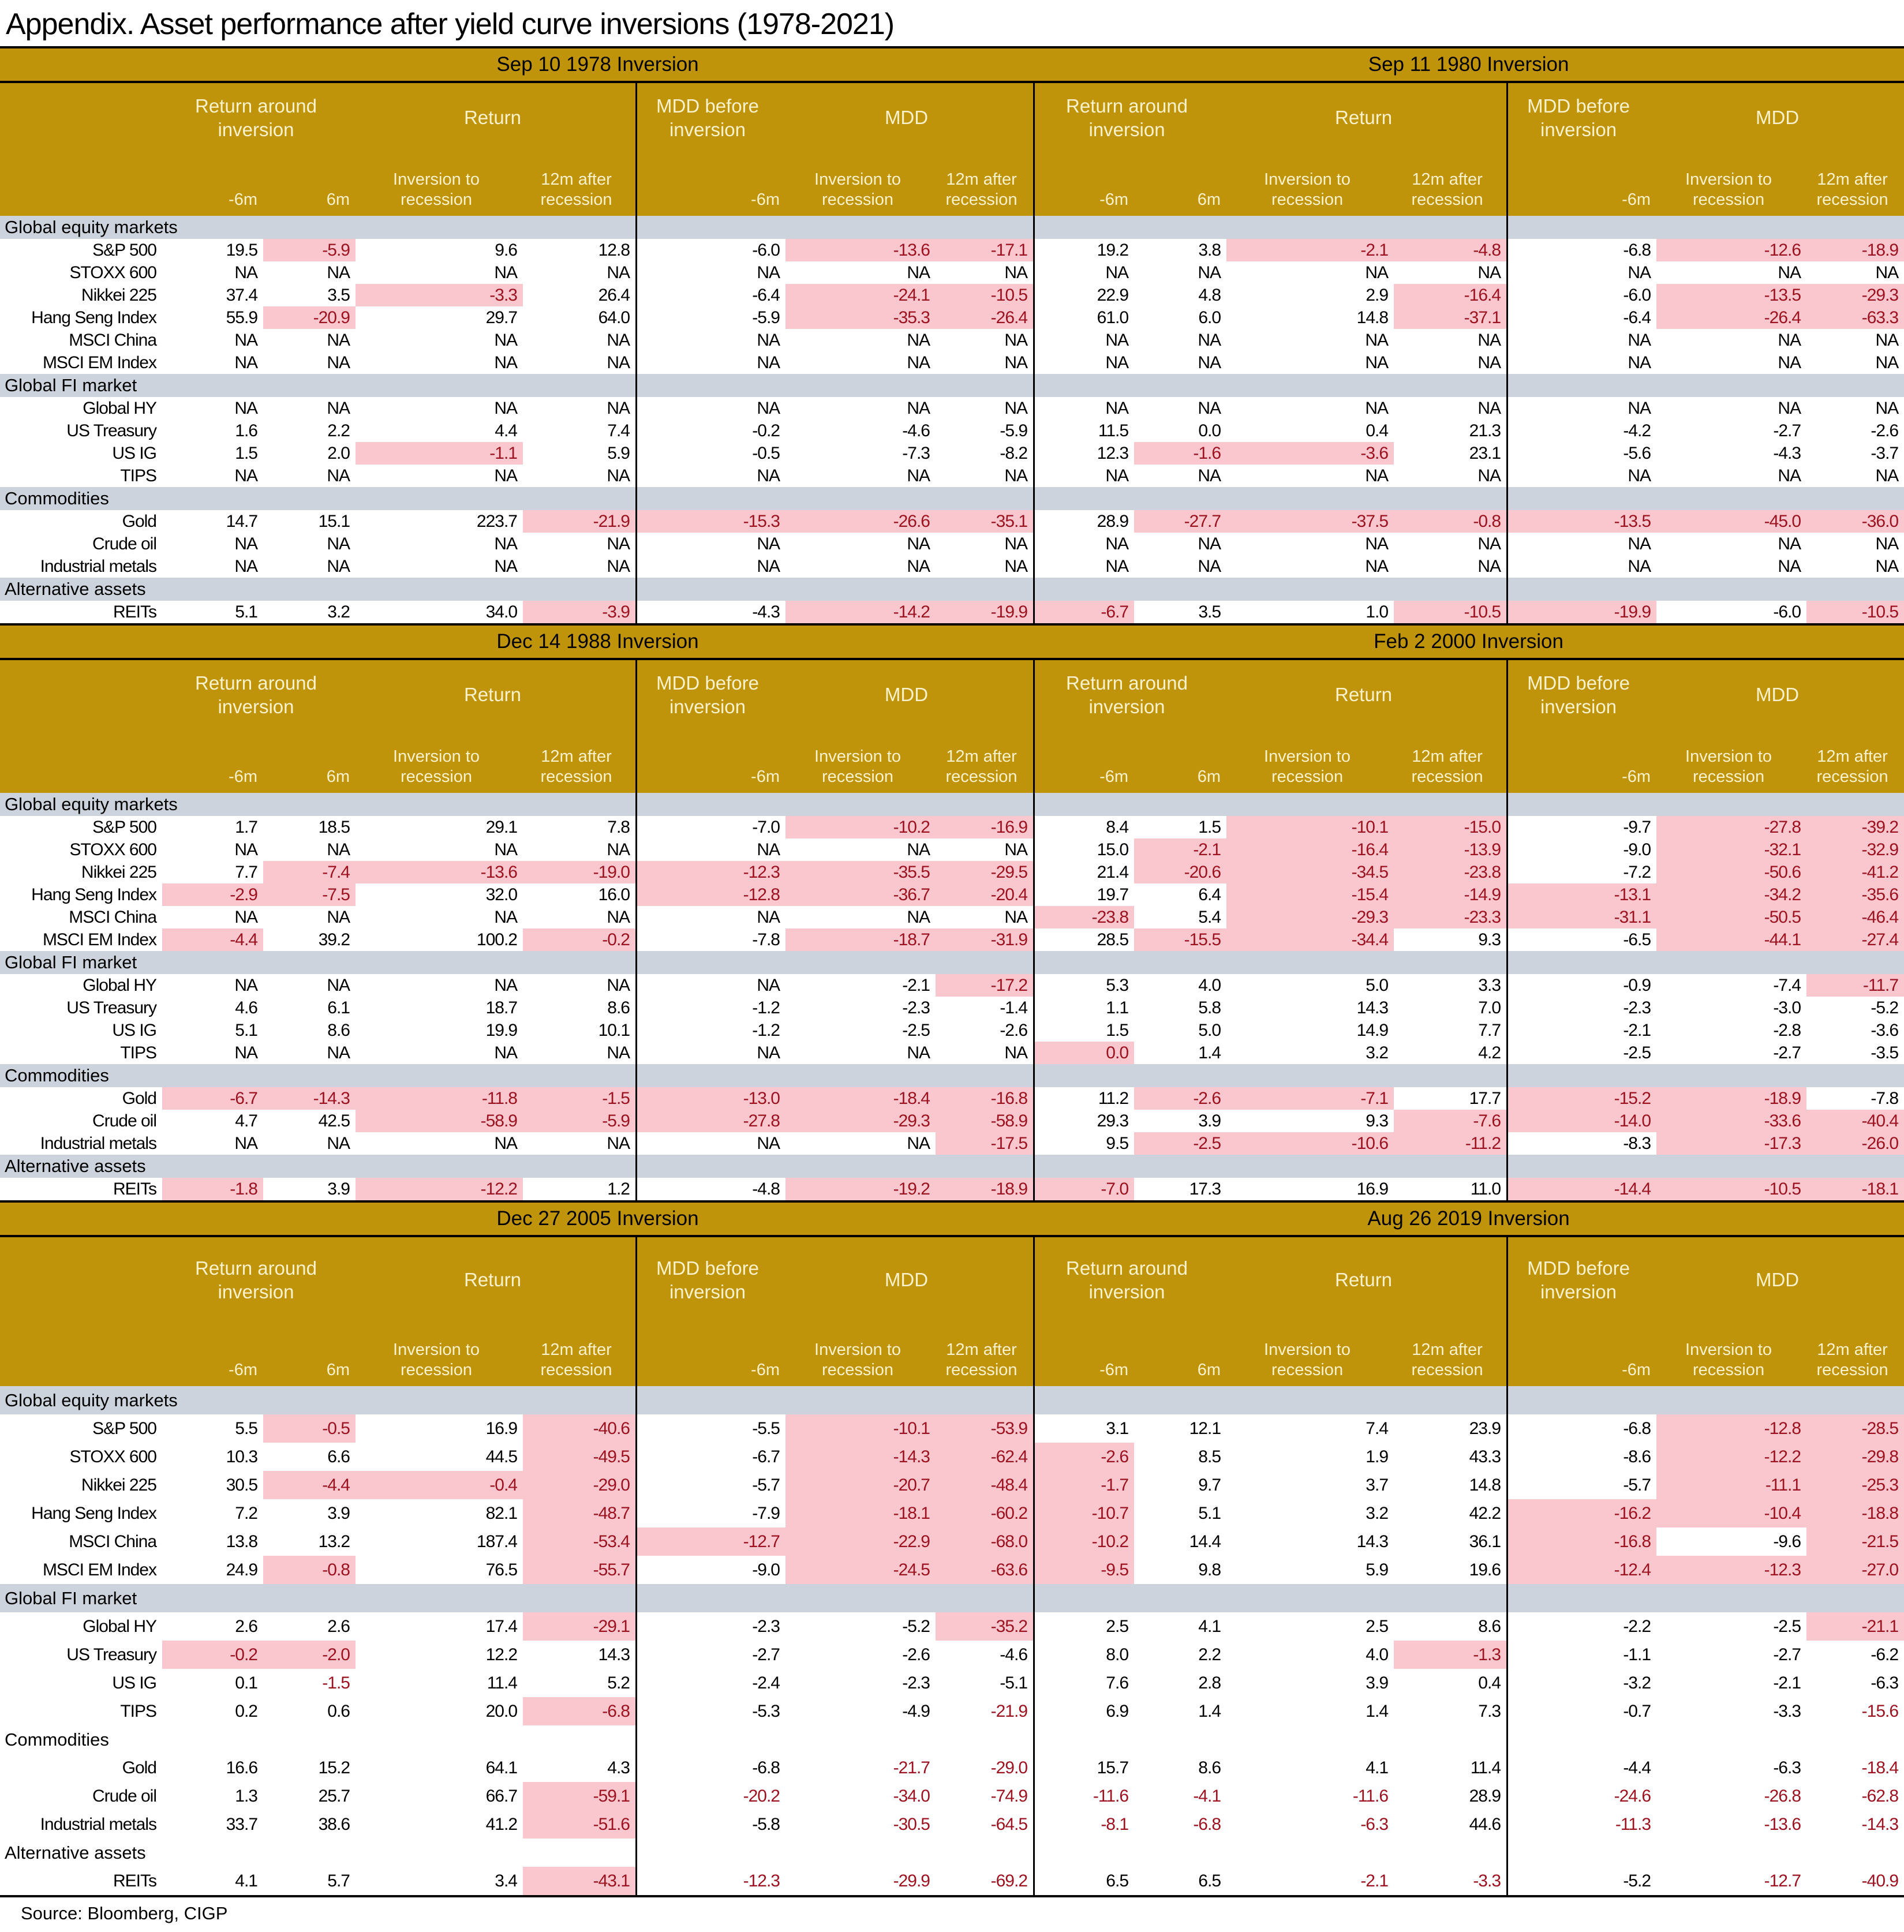 Image resolution: width=1904 pixels, height=1932 pixels. I want to click on value-cell: -3.7, so click(1885, 453).